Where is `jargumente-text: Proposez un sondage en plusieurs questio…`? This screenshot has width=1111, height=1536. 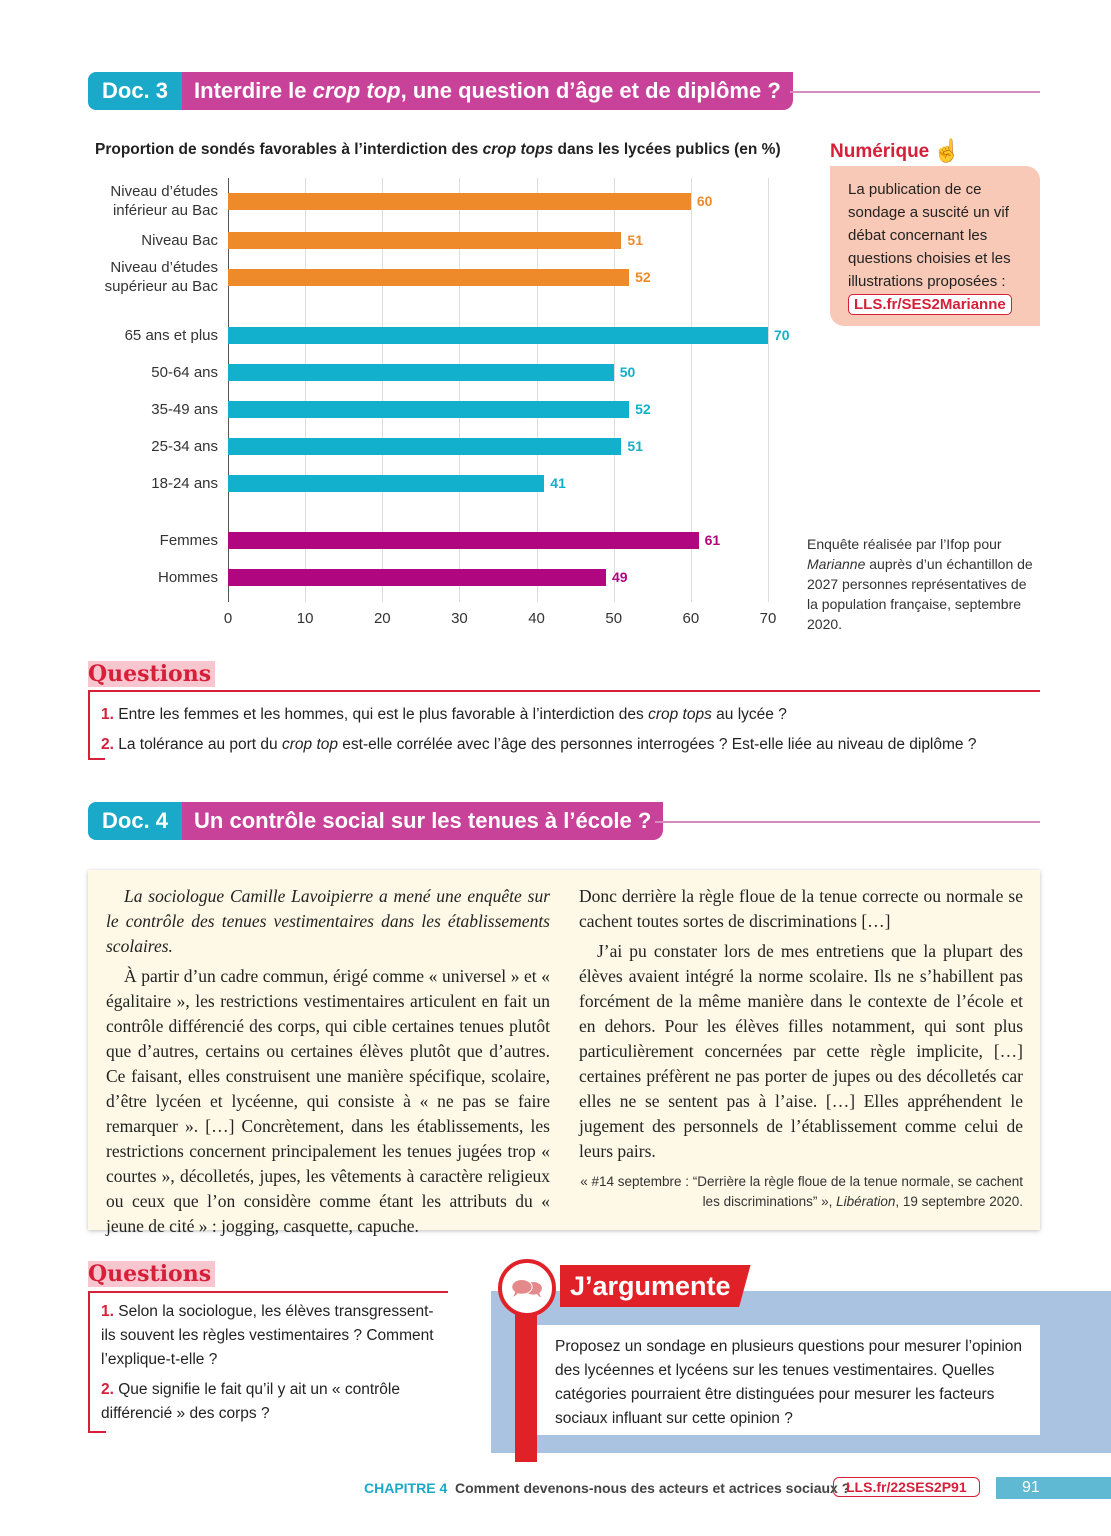 jargumente-text: Proposez un sondage en plusieurs questio… is located at coordinates (788, 1380).